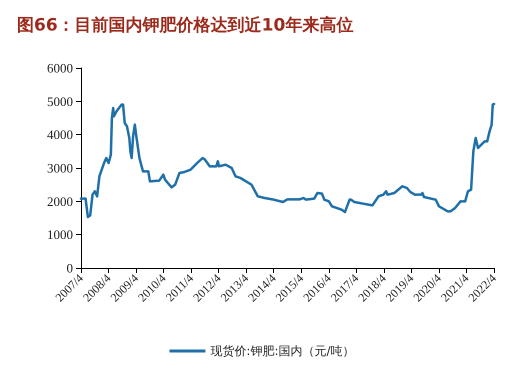  Describe the element at coordinates (60, 68) in the screenshot. I see `y-tick-label: 6000` at that location.